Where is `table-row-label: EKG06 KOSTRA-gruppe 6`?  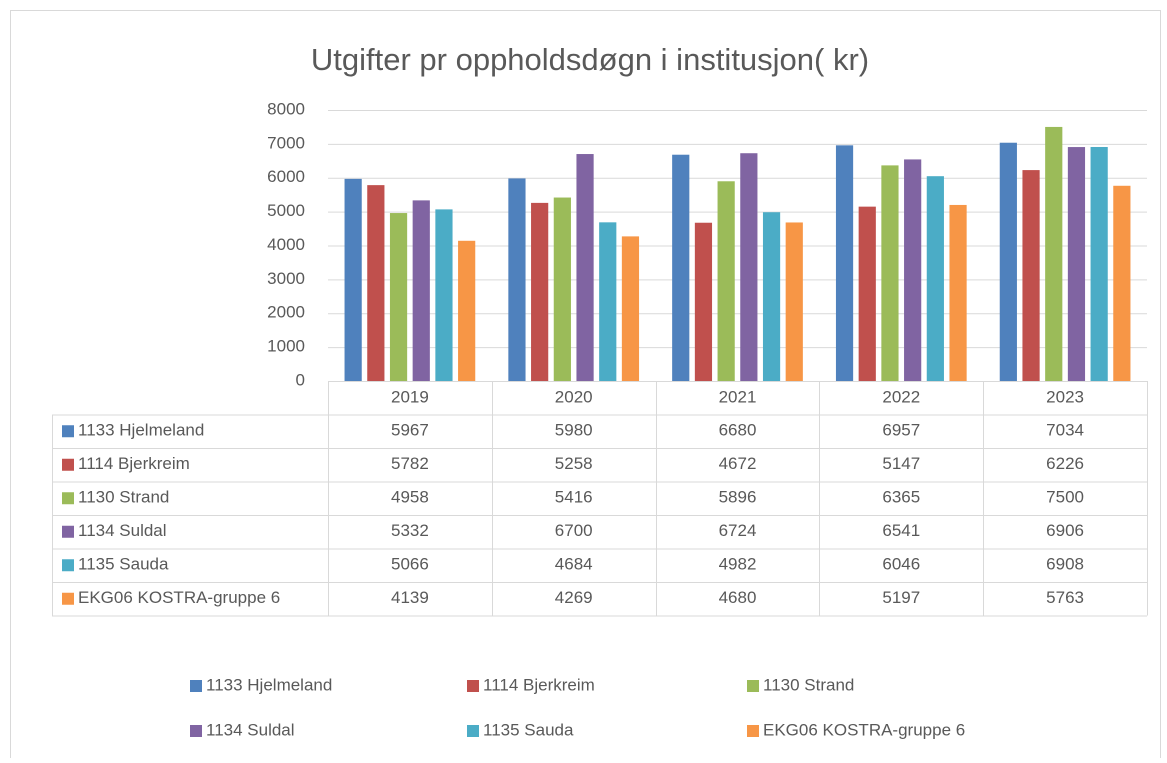
table-row-label: EKG06 KOSTRA-gruppe 6 is located at coordinates (179, 597).